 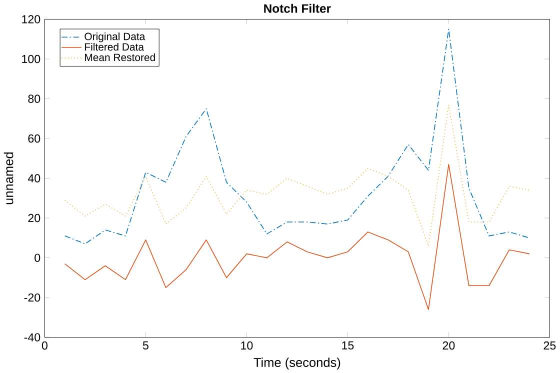 What do you see at coordinates (34, 138) in the screenshot?
I see `y-tick-label: 60` at bounding box center [34, 138].